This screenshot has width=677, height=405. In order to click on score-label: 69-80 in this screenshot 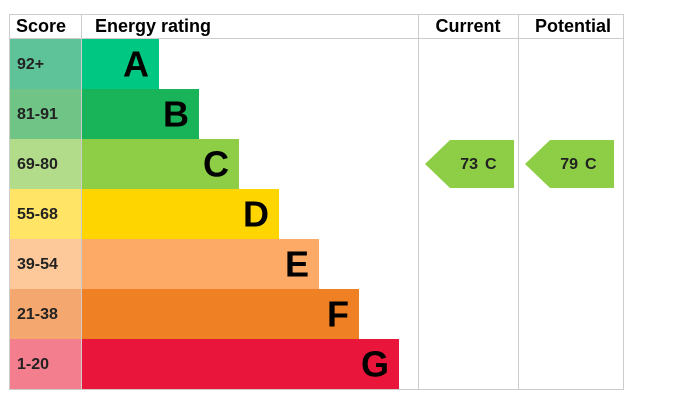, I will do `click(37, 164)`.